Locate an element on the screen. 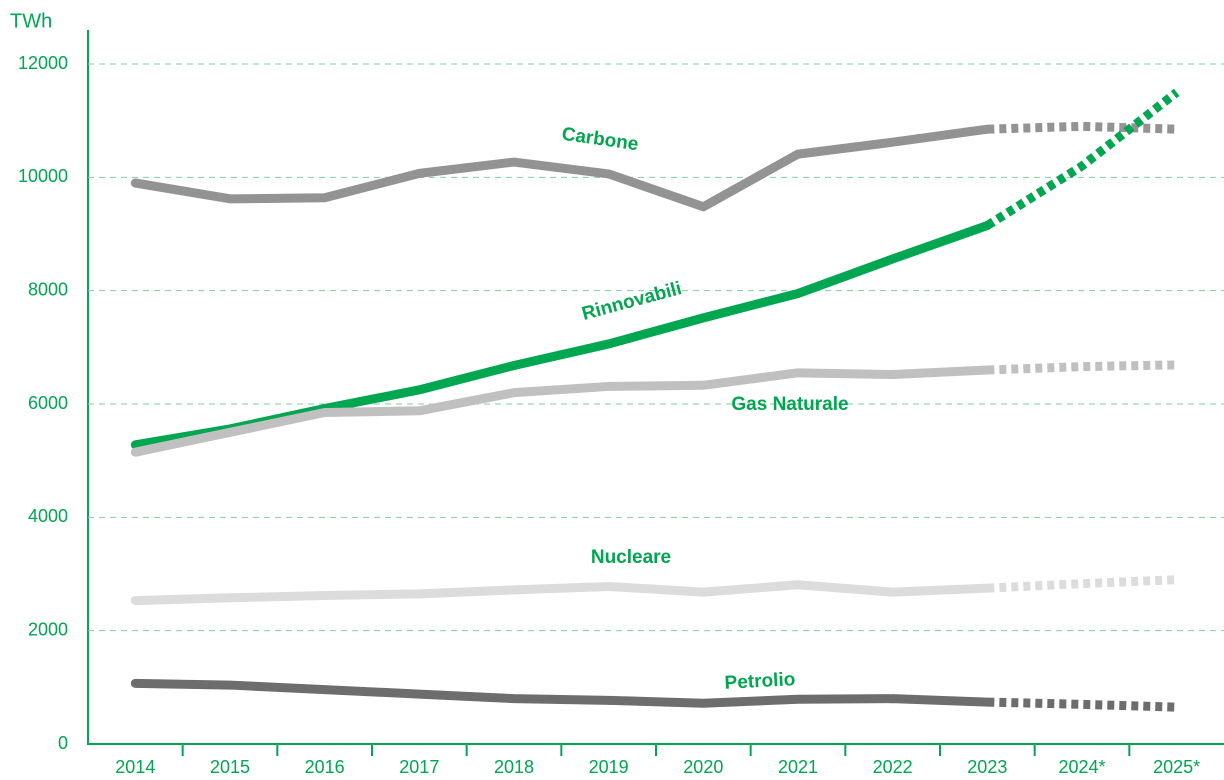  y-unit: TWh is located at coordinates (31, 21).